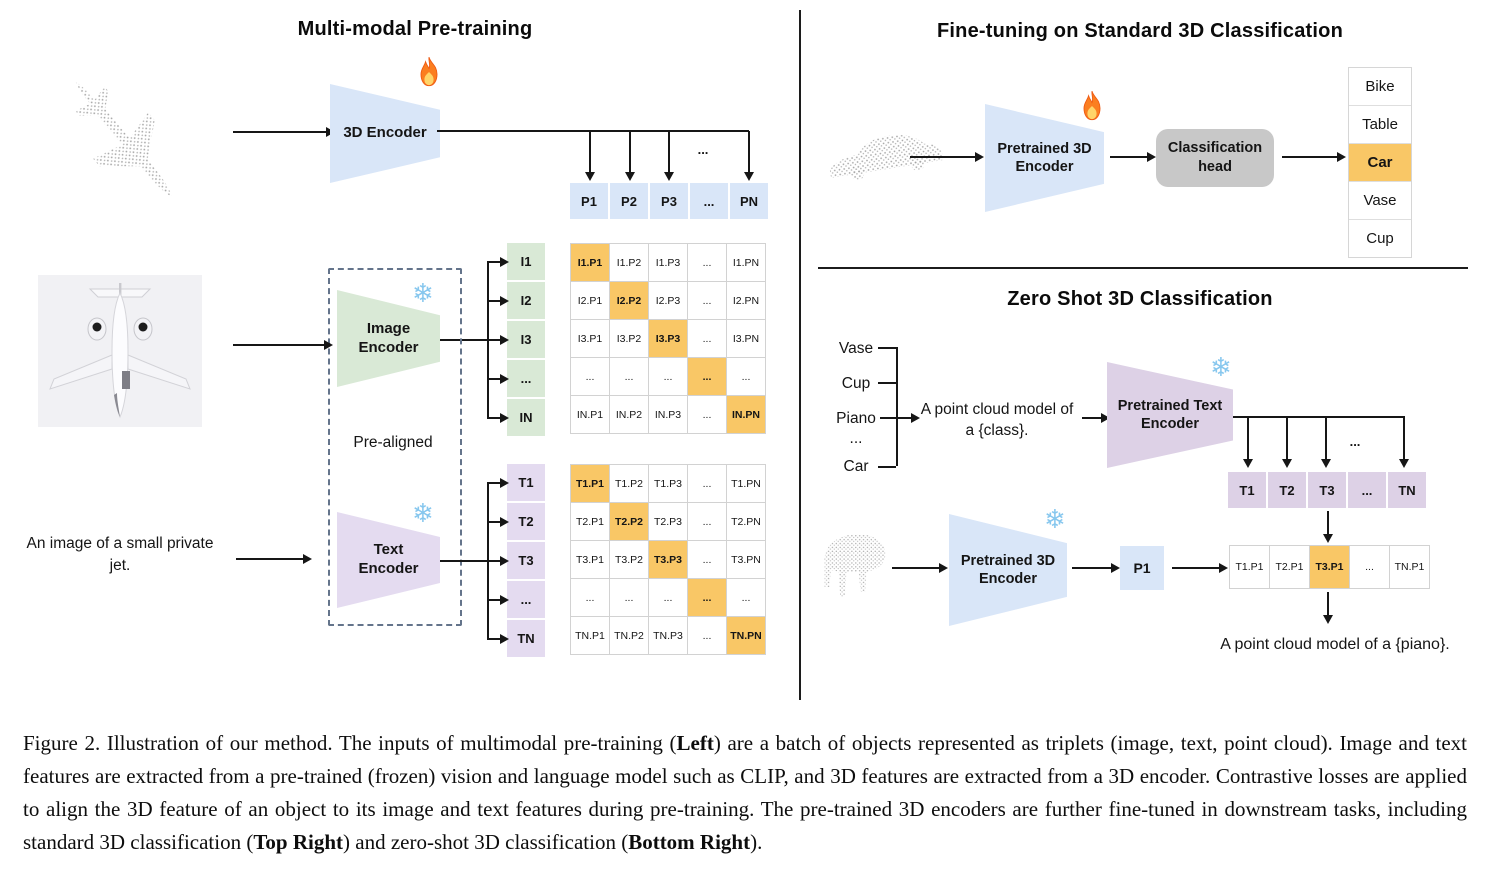 This screenshot has height=888, width=1490. I want to click on arrow-to-i1, so click(498, 262).